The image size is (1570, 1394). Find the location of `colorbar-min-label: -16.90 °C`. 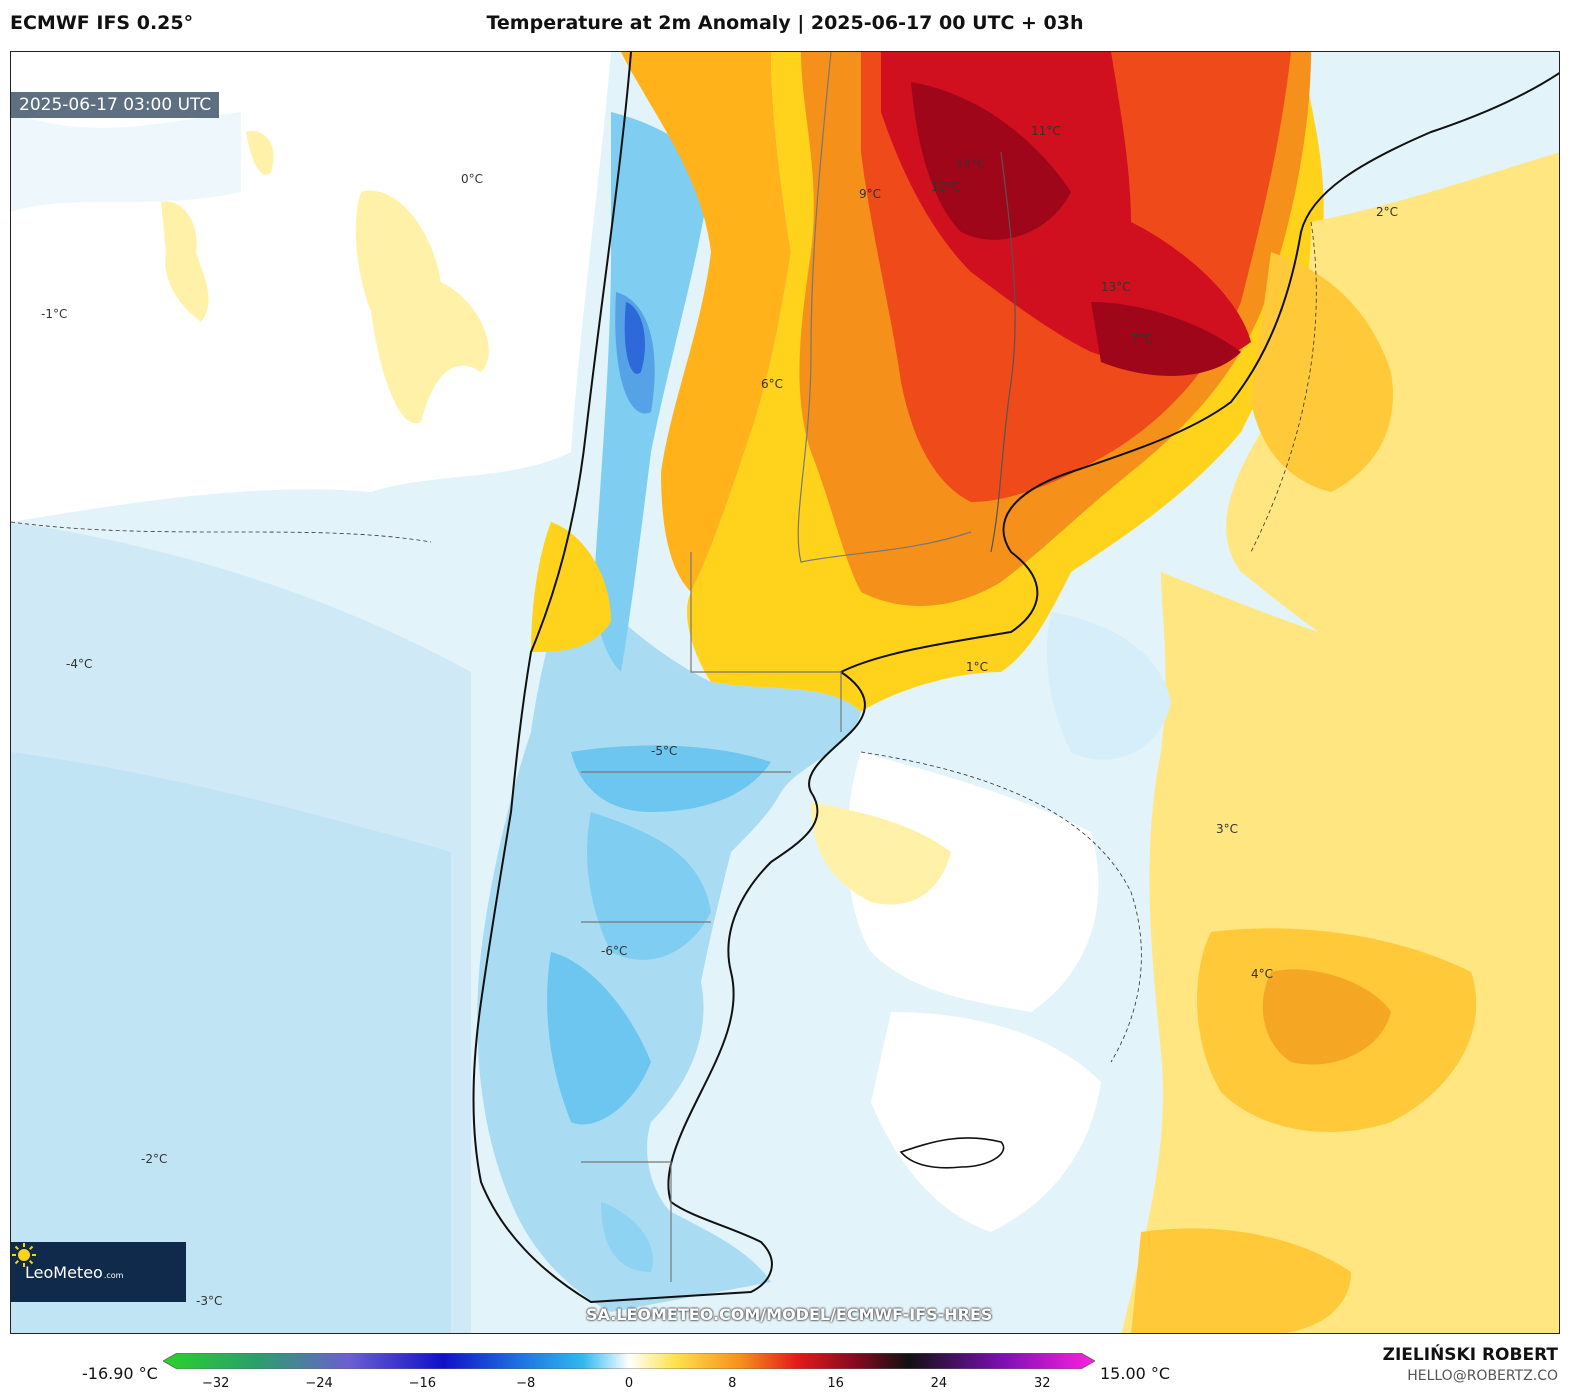

colorbar-min-label: -16.90 °C is located at coordinates (120, 1373).